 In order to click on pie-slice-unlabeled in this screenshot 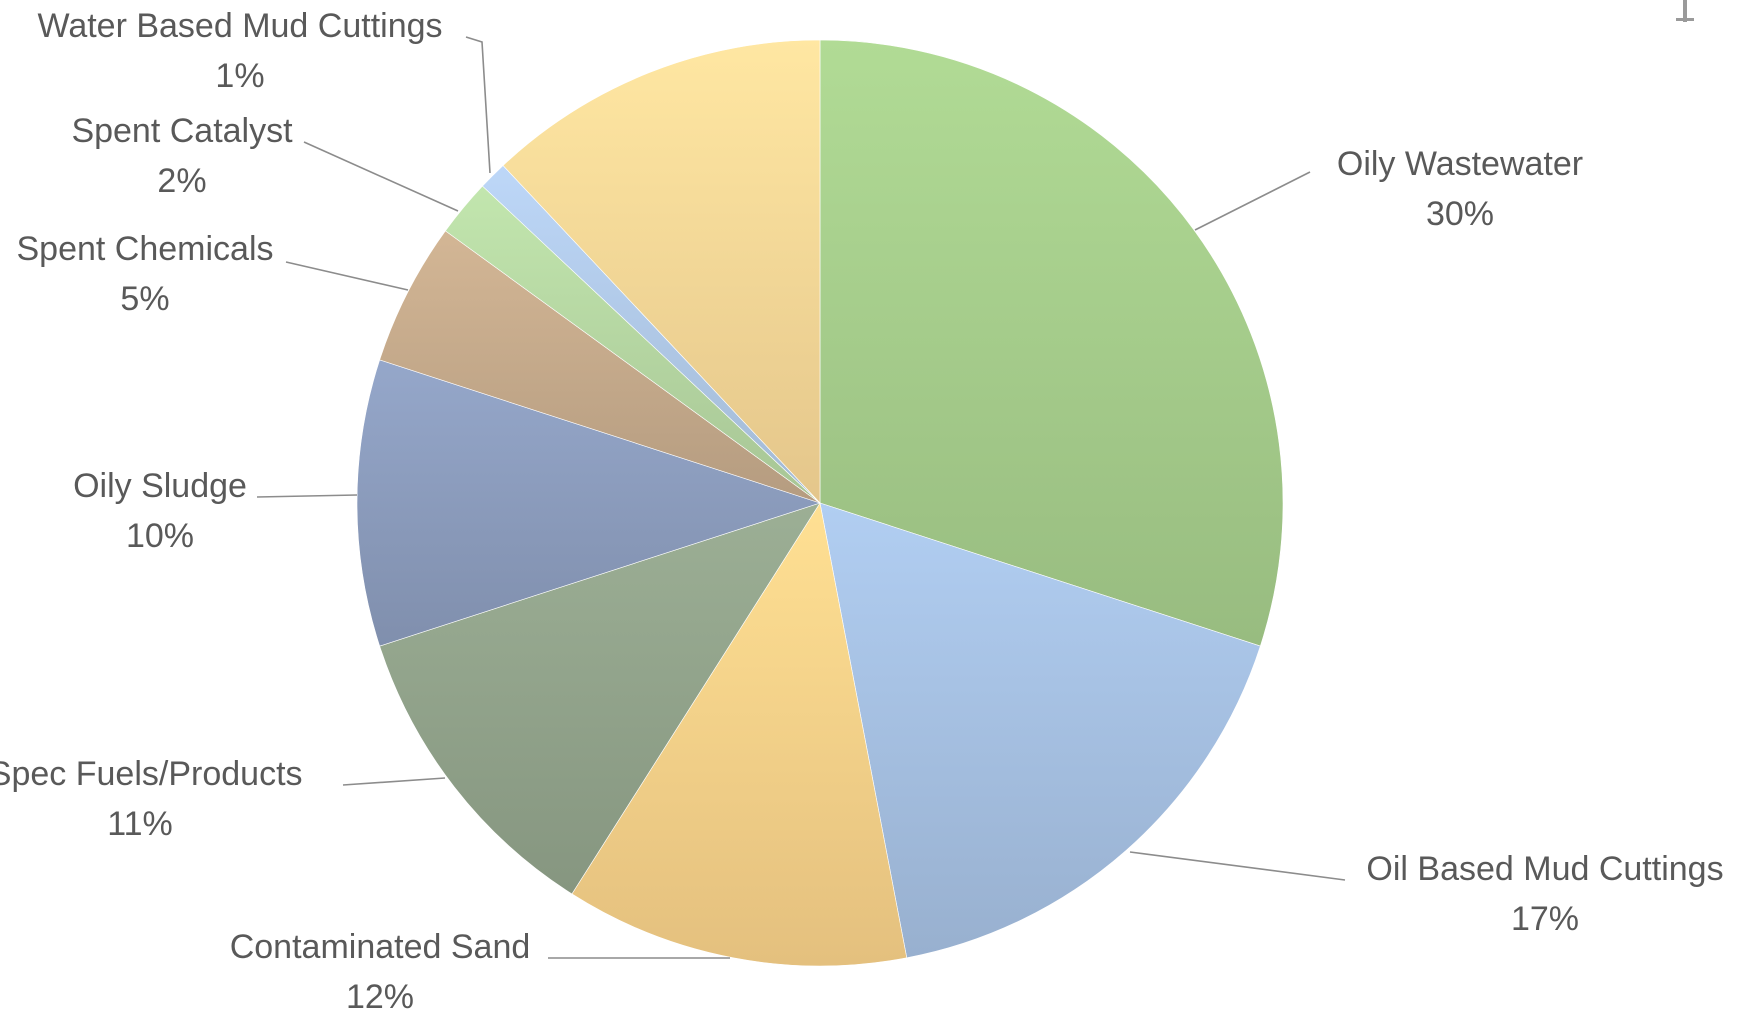, I will do `click(661, 271)`.